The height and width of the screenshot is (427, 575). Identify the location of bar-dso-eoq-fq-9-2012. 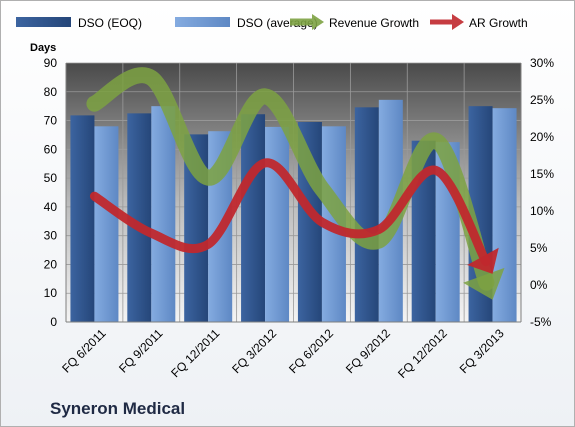
(366, 214).